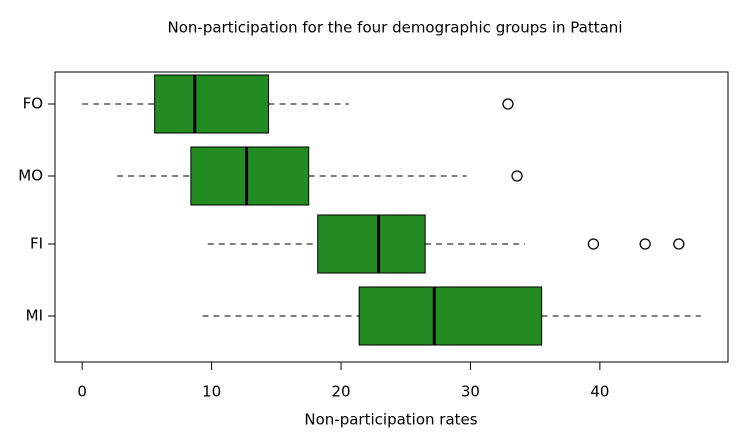 The height and width of the screenshot is (434, 736). What do you see at coordinates (340, 392) in the screenshot?
I see `x-tick-label: 20` at bounding box center [340, 392].